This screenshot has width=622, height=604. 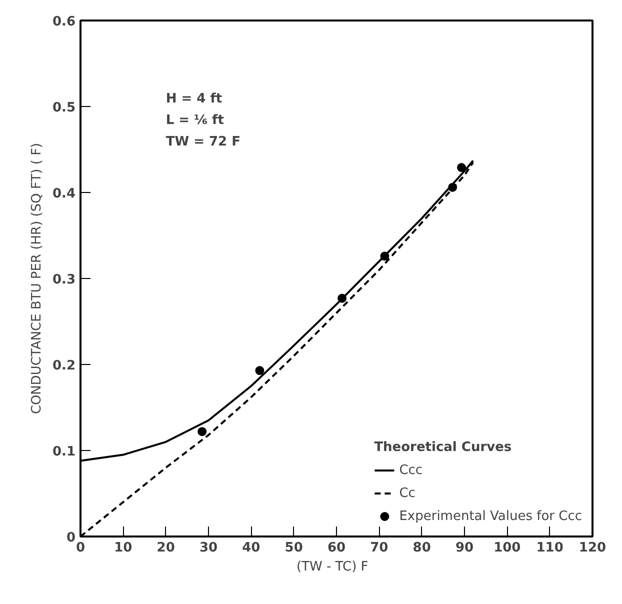 What do you see at coordinates (507, 548) in the screenshot?
I see `x-tick-label: 100` at bounding box center [507, 548].